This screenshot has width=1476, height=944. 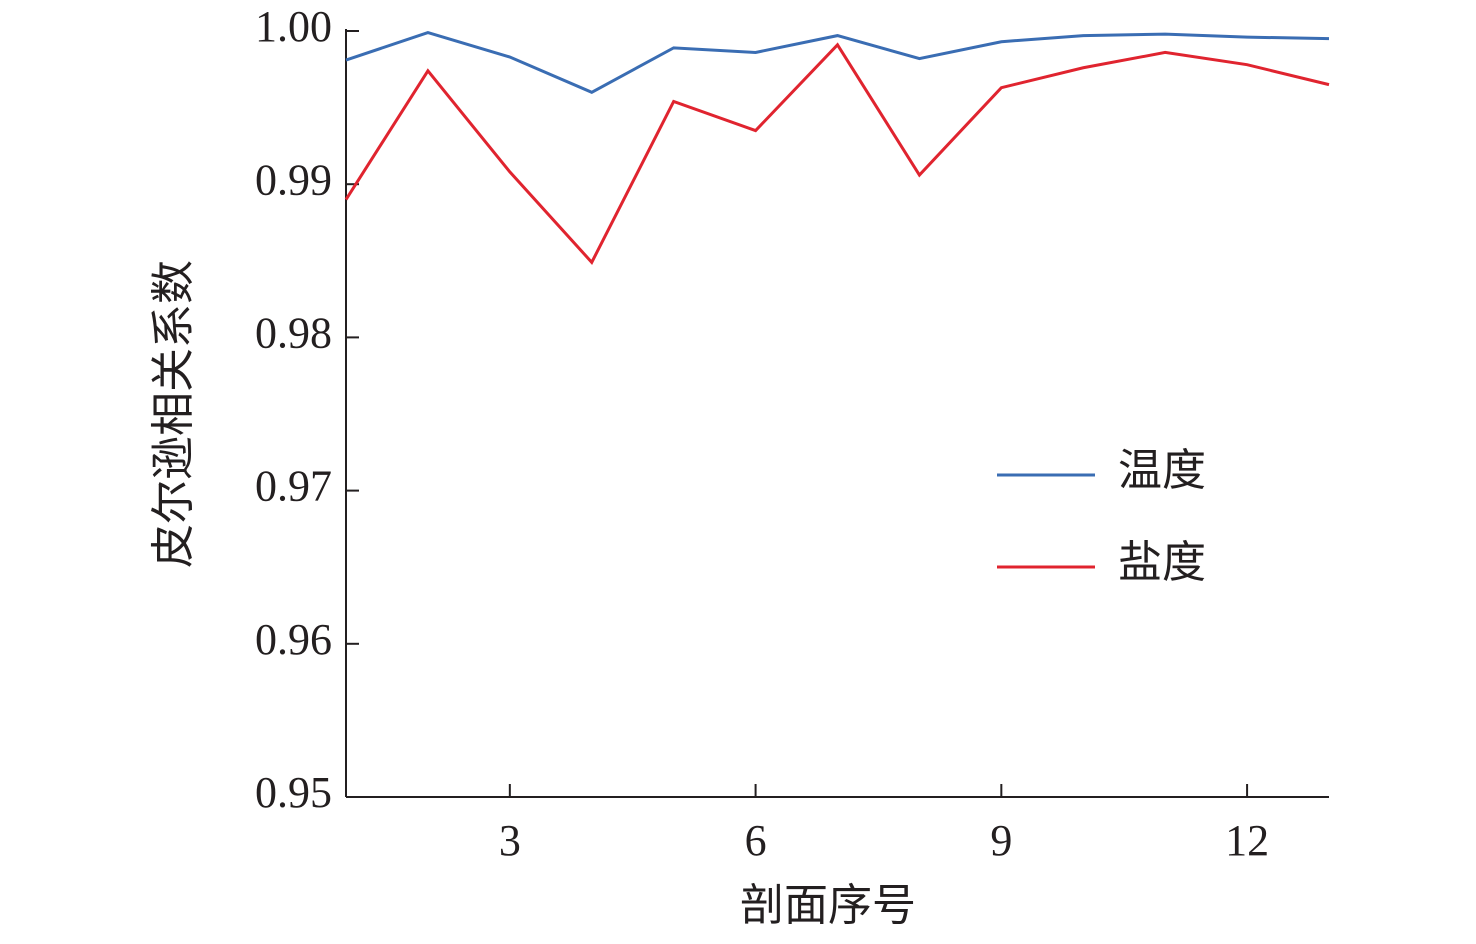 What do you see at coordinates (837, 62) in the screenshot?
I see `line` at bounding box center [837, 62].